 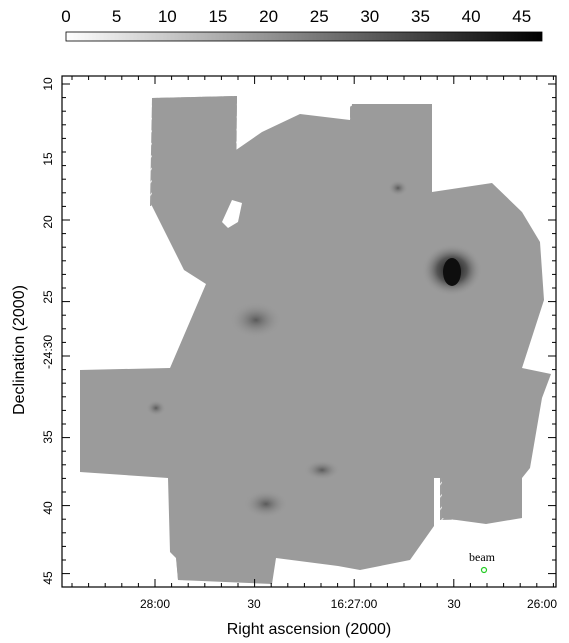 What do you see at coordinates (217, 16) in the screenshot?
I see `colorbar-tick-label: 15` at bounding box center [217, 16].